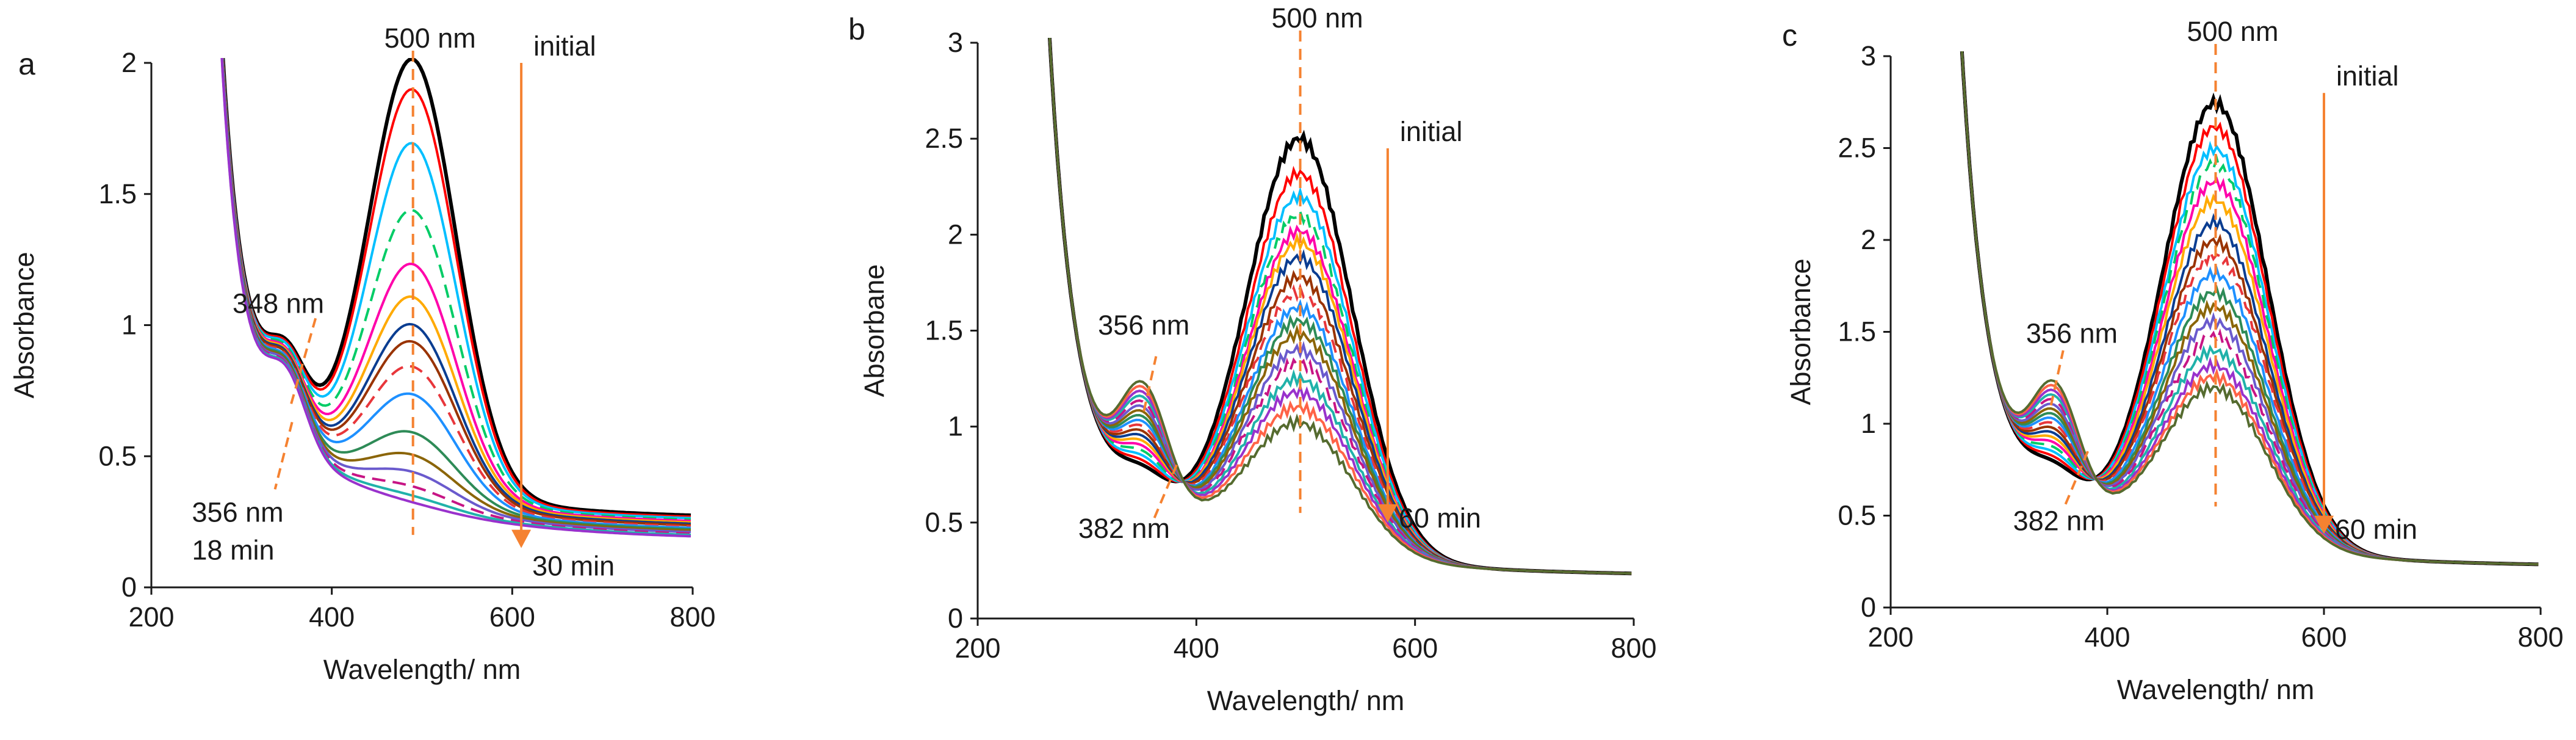 The height and width of the screenshot is (740, 2576). Describe the element at coordinates (1800, 331) in the screenshot. I see `y-axis-title: Absorbance` at that location.